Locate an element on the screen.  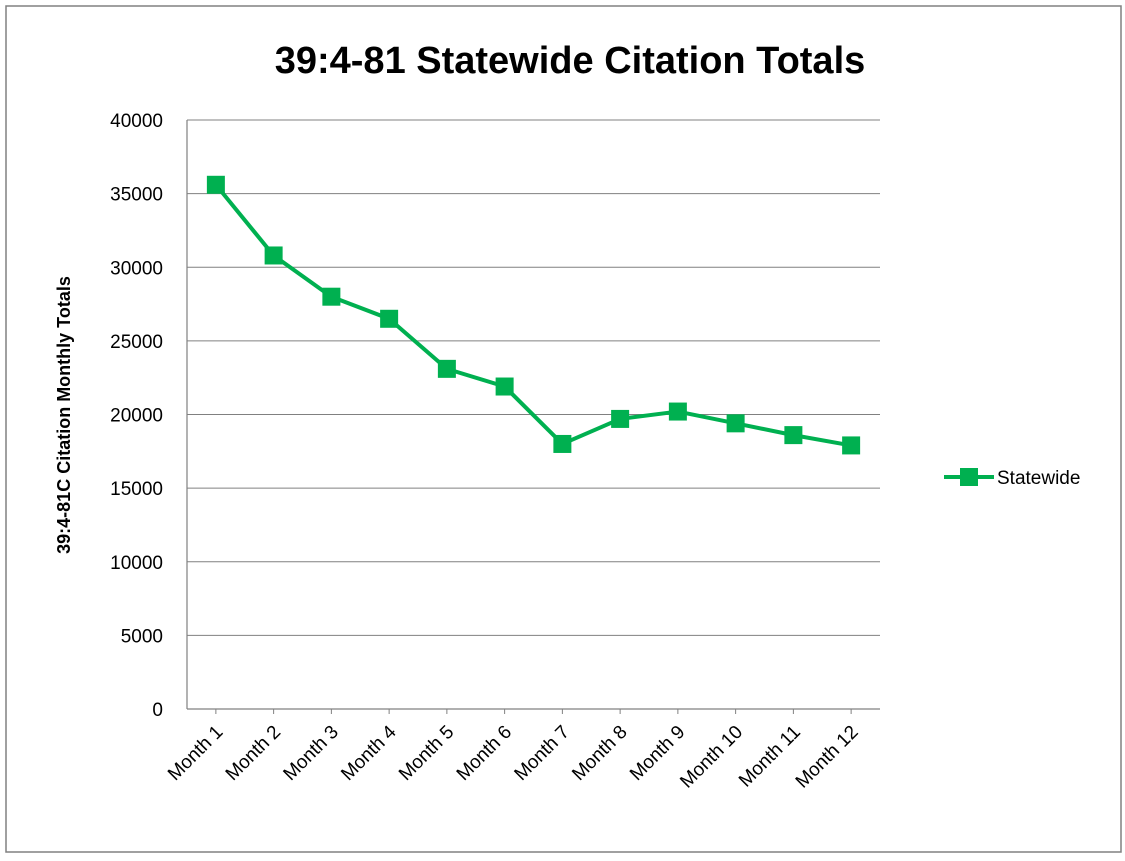
y-tick-label: 10000 is located at coordinates (136, 563).